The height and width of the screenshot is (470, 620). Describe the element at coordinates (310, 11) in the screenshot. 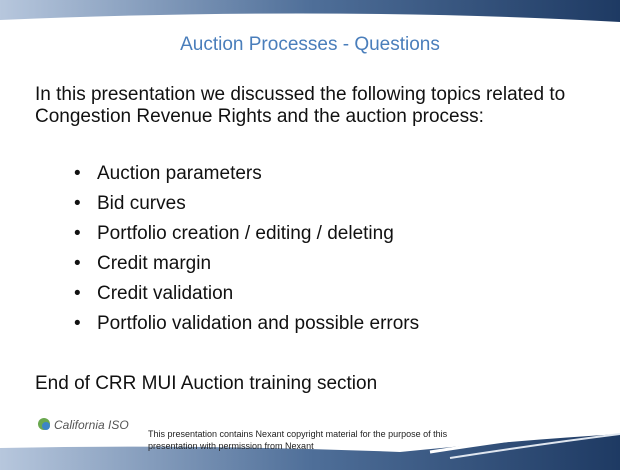

I see `top-band` at that location.